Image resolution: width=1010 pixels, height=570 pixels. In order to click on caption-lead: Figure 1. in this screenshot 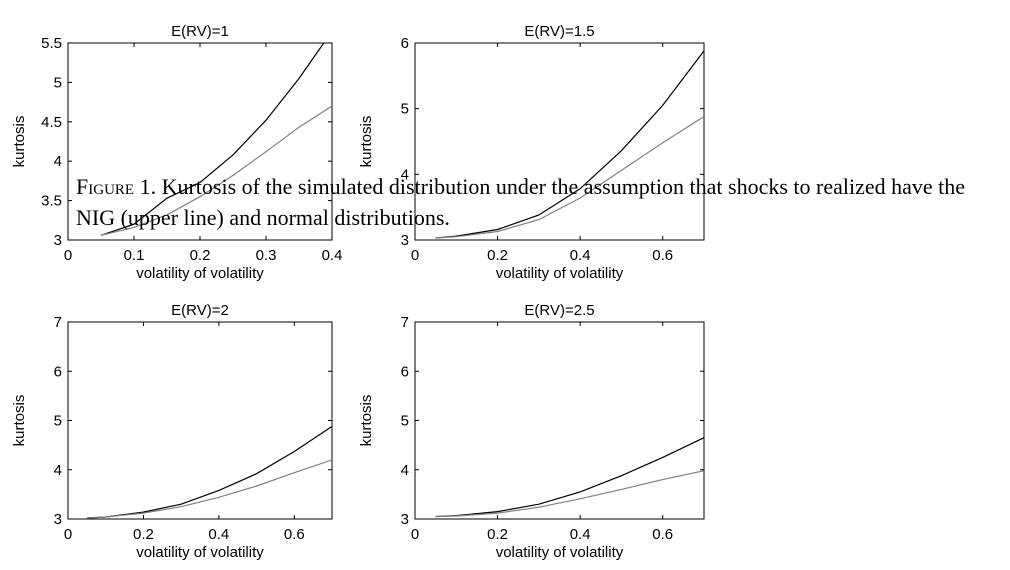, I will do `click(116, 186)`.